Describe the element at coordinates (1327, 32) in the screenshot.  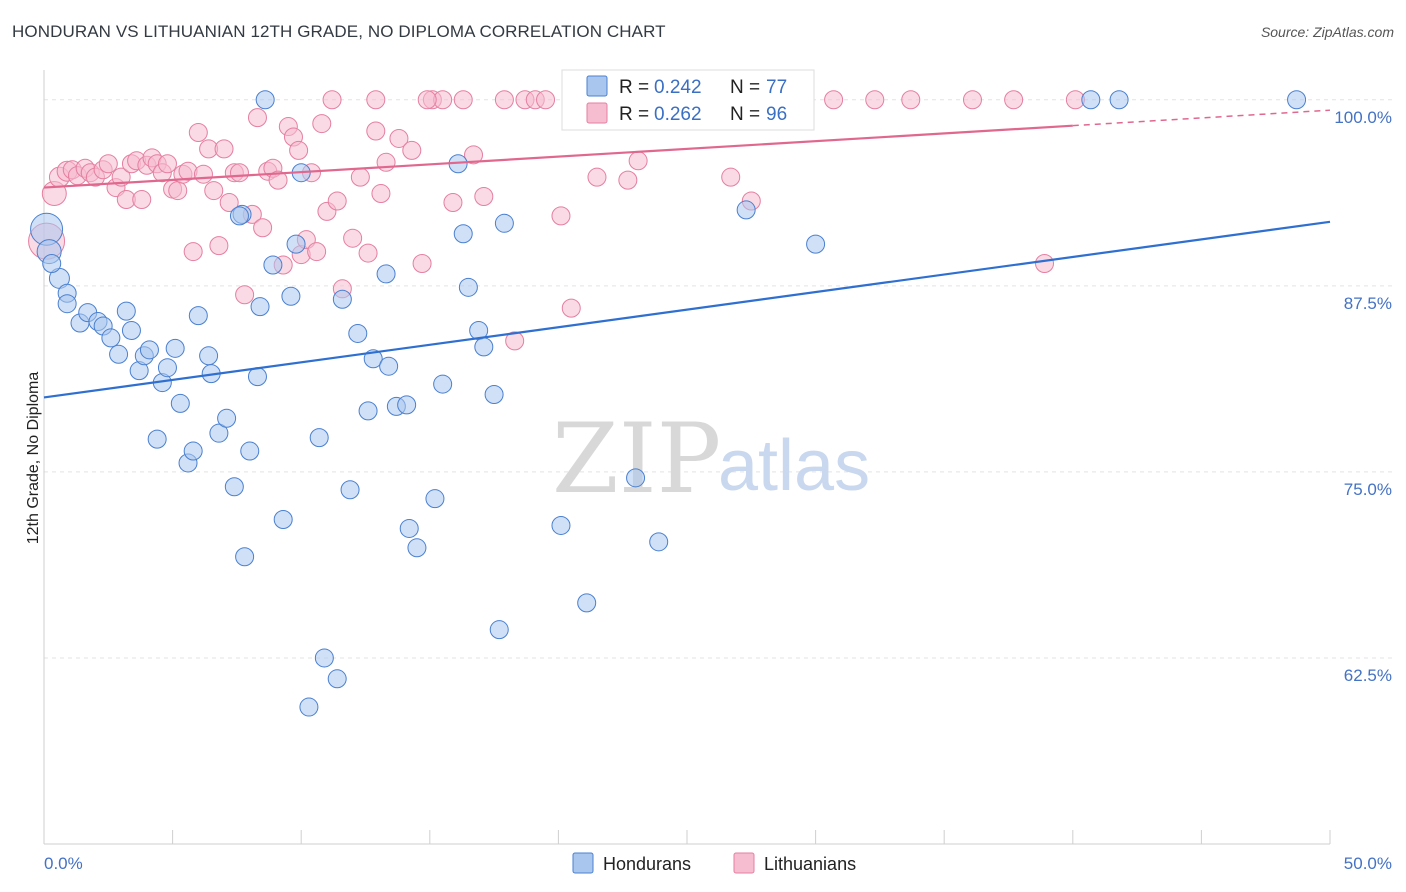
I see `chart-source: Source: ZipAtlas.com` at that location.